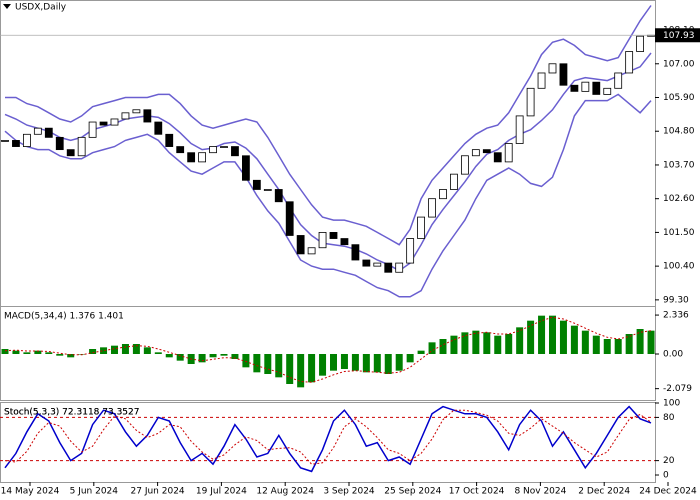 This screenshot has height=500, width=700. Describe the element at coordinates (666, 476) in the screenshot. I see `y-tick-label: 0` at that location.